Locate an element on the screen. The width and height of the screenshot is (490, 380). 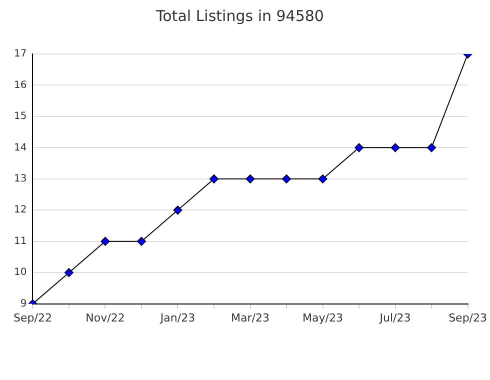
y-tick-label: 14 is located at coordinates (20, 148).